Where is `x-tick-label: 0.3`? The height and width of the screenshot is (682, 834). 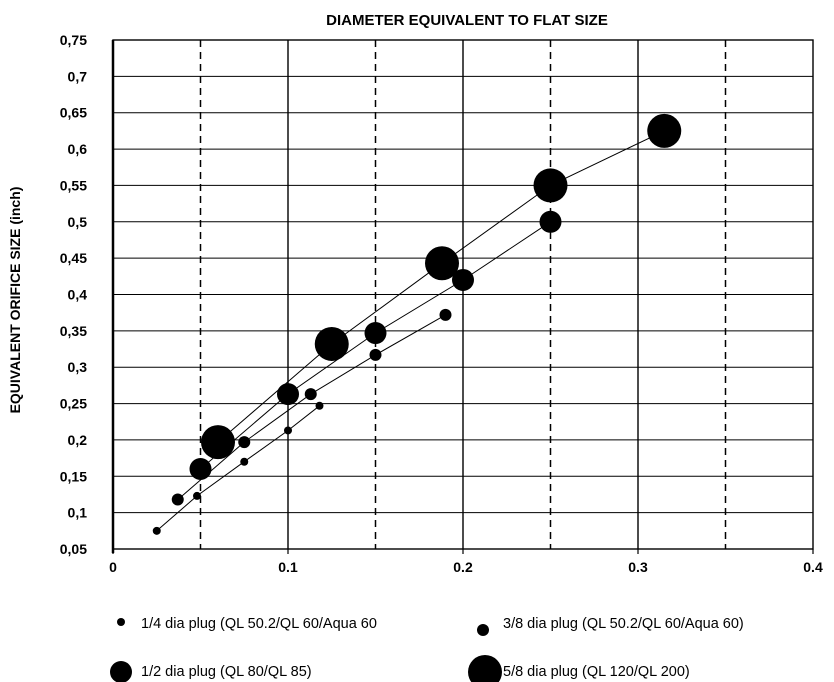 x-tick-label: 0.3 is located at coordinates (638, 567).